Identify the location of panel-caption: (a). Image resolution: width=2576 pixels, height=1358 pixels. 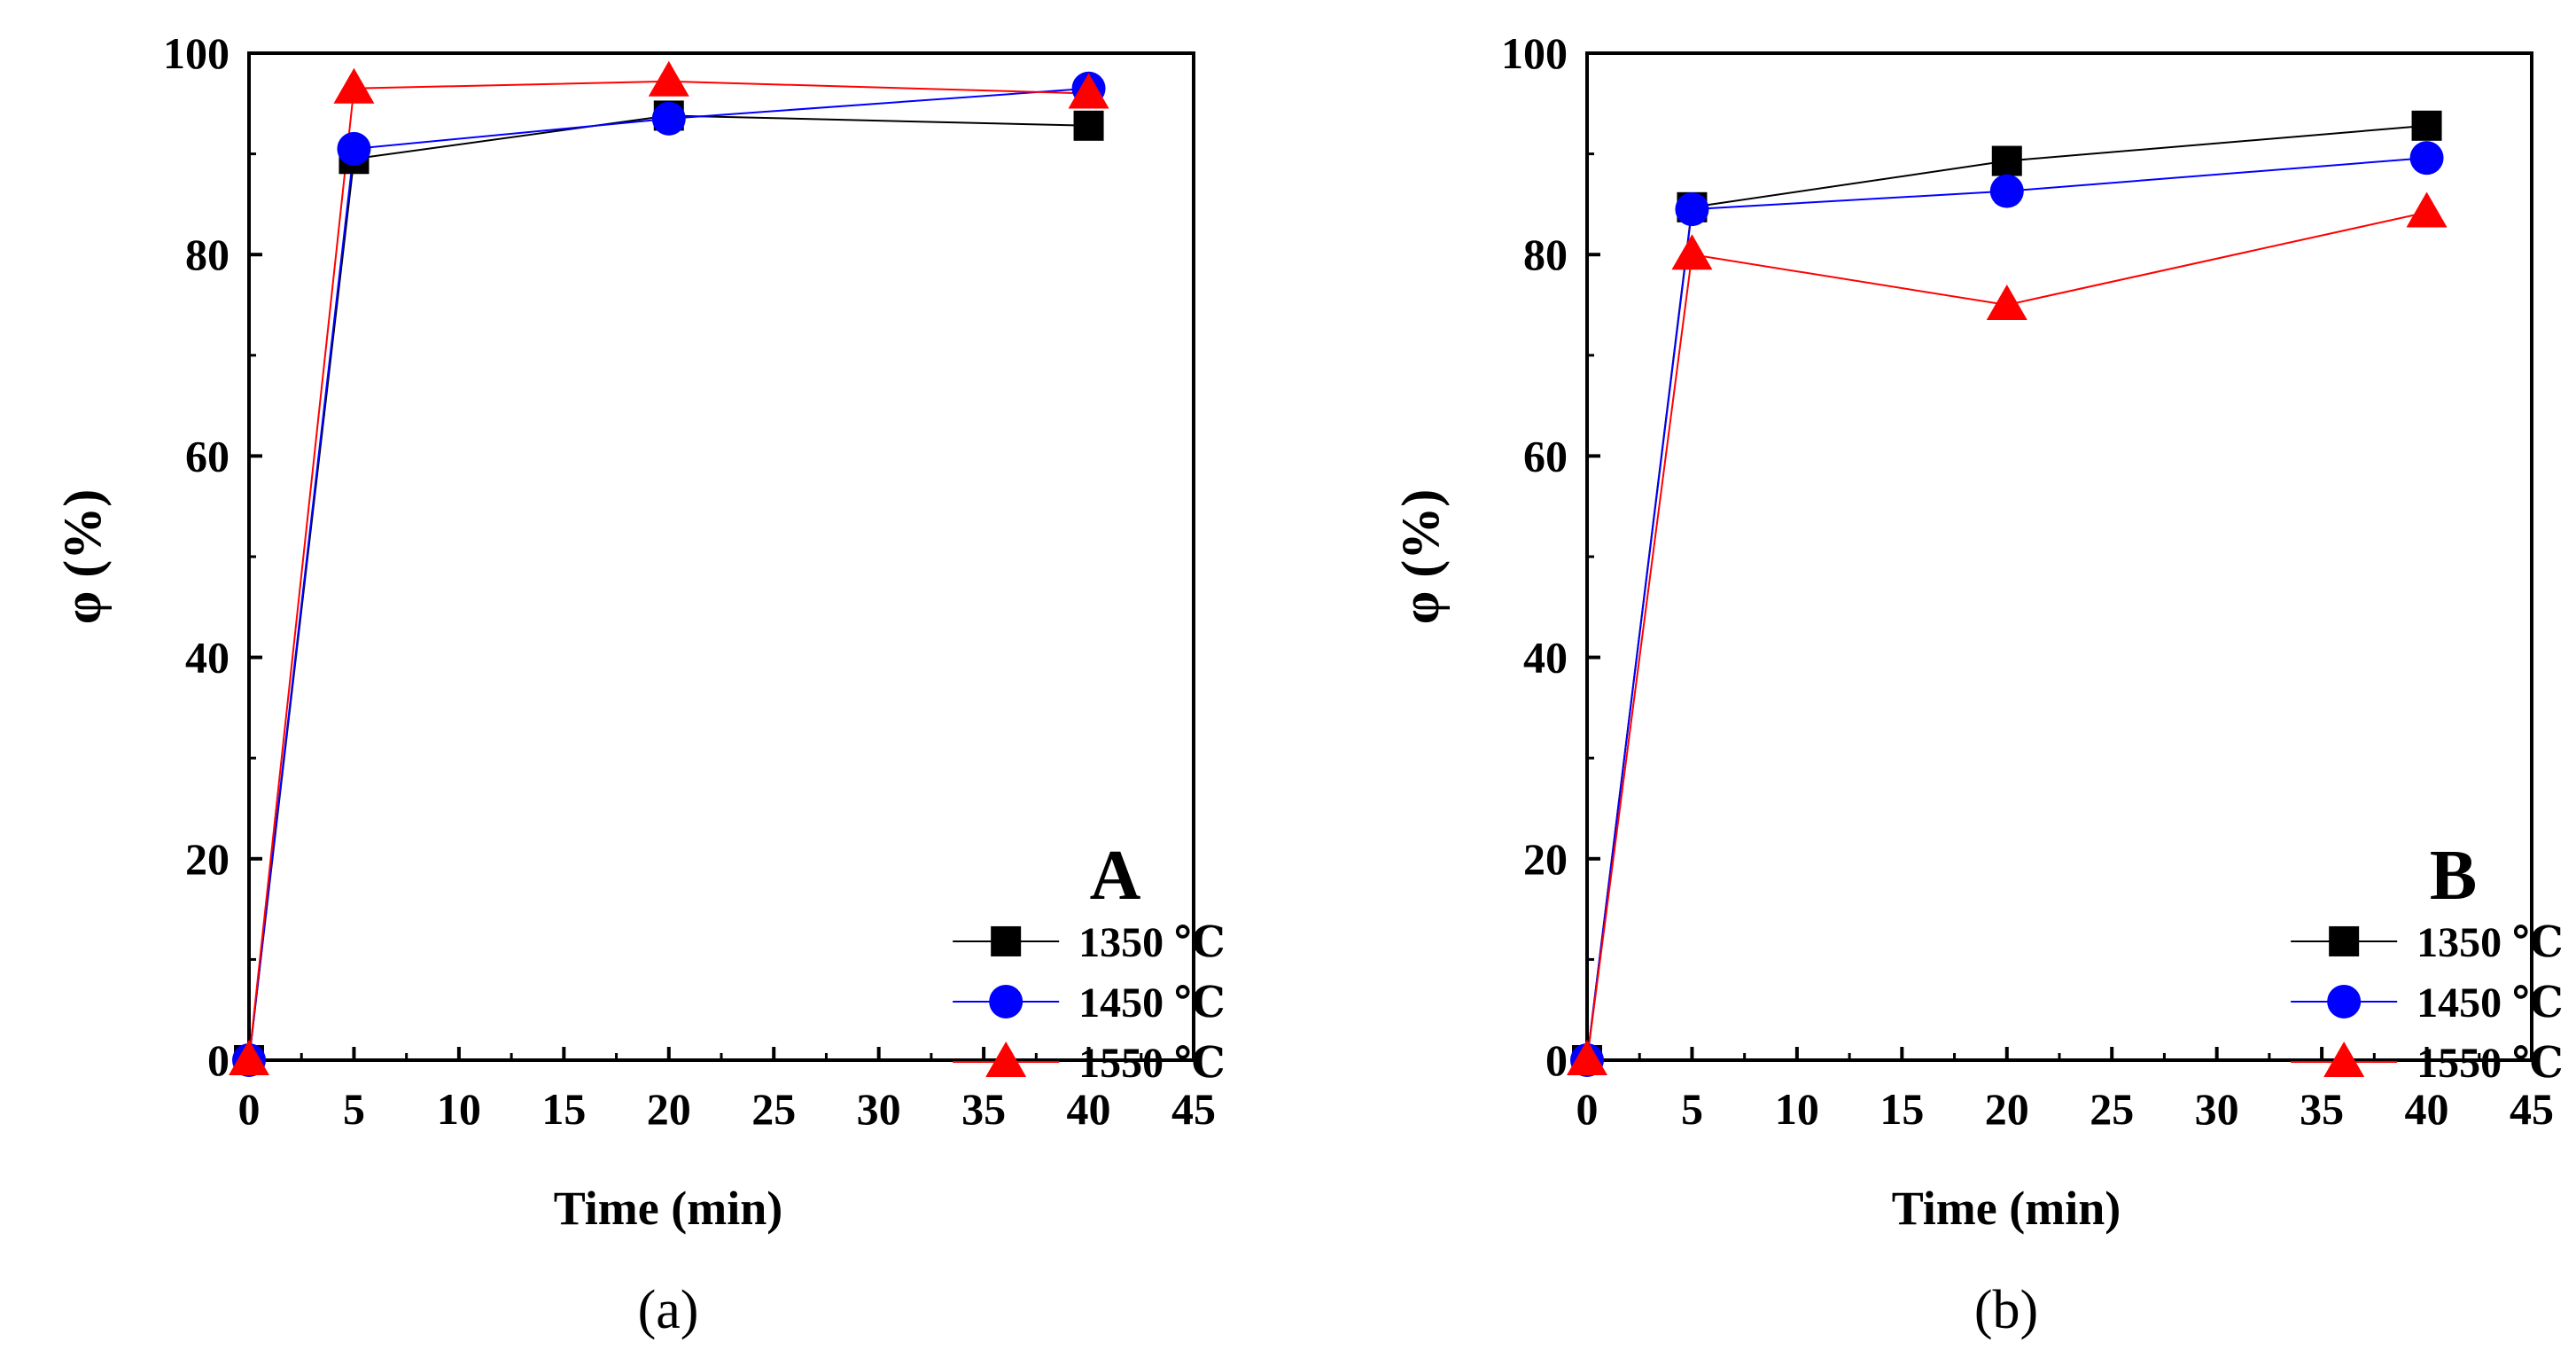
(669, 1310).